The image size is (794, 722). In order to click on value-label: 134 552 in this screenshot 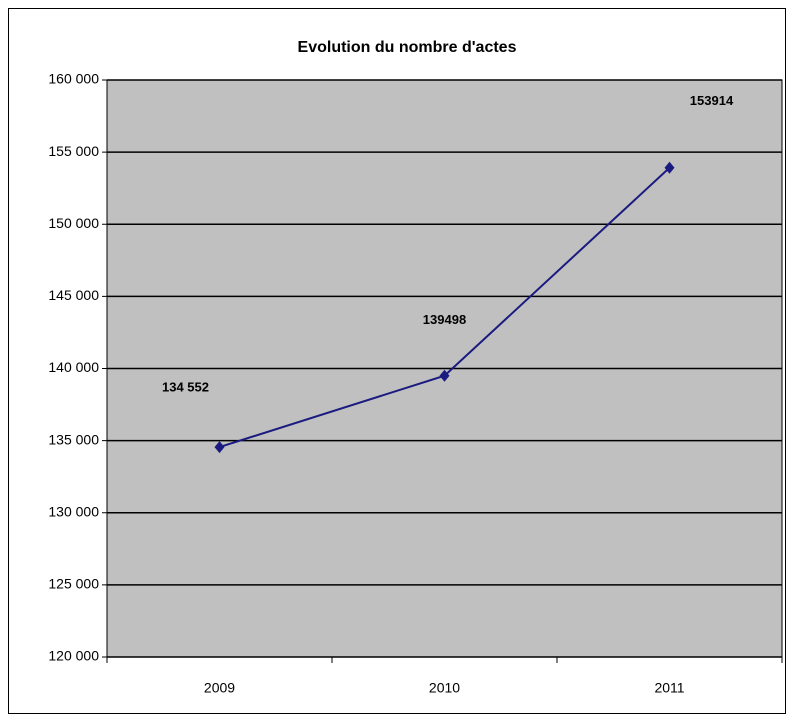, I will do `click(185, 387)`.